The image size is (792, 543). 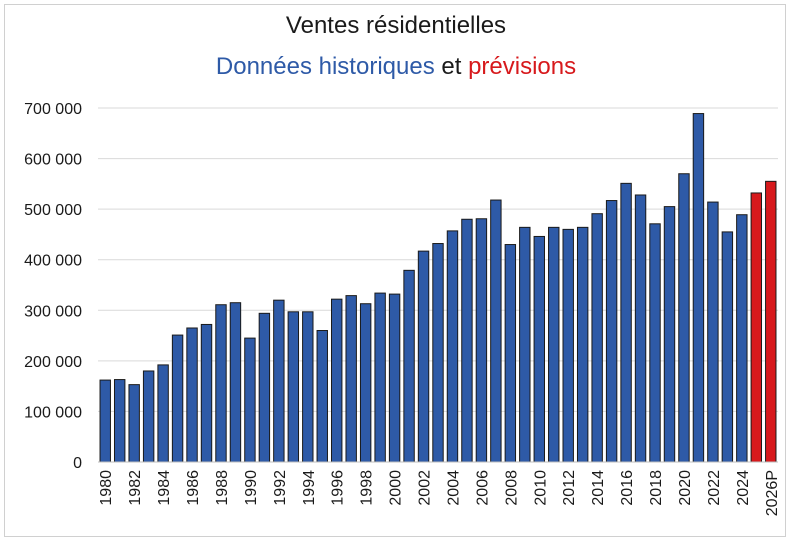 I want to click on x-tick-label: 1988, so click(x=222, y=488).